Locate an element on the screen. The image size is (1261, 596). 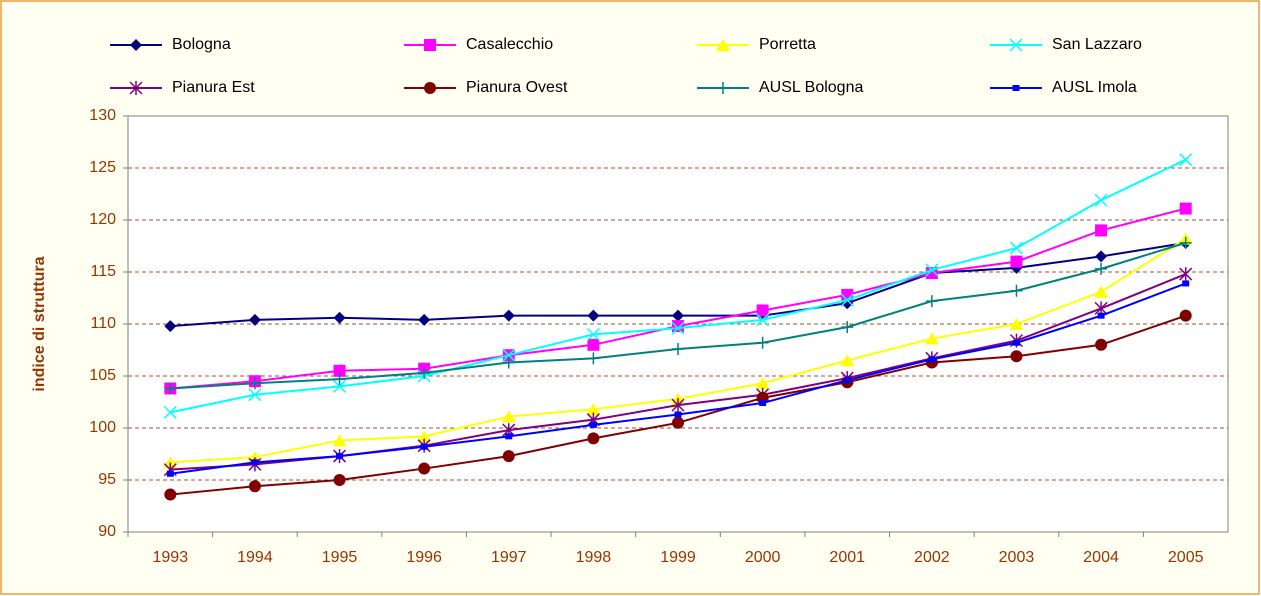
y-tick-label: 110 is located at coordinates (103, 323).